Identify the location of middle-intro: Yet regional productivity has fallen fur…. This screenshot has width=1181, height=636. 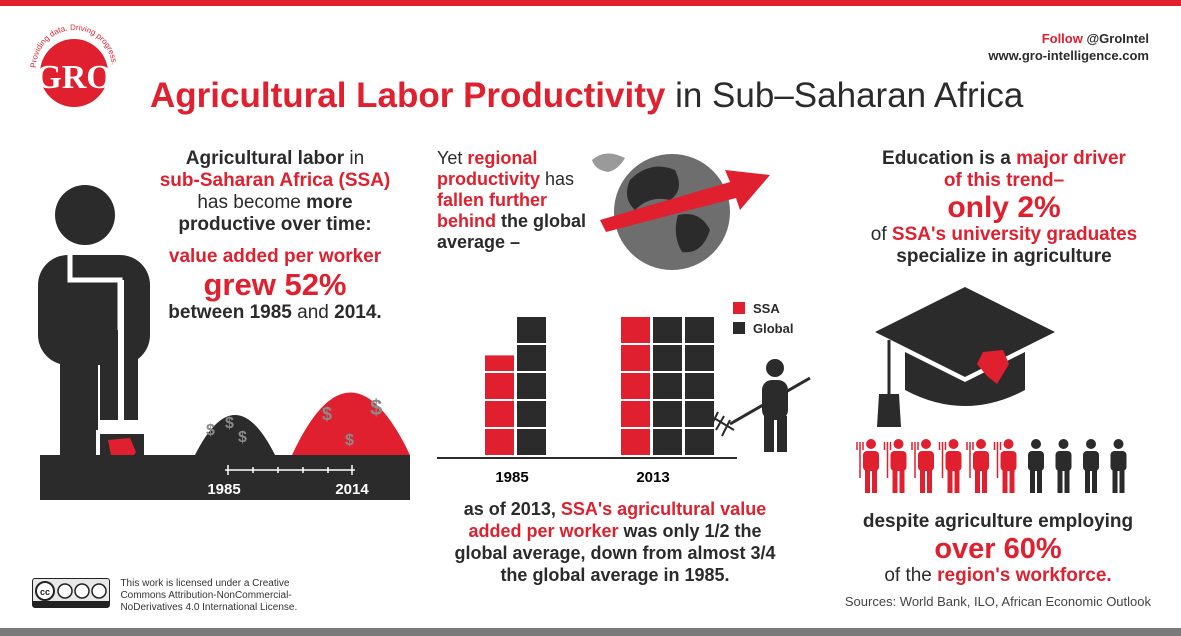
(522, 200).